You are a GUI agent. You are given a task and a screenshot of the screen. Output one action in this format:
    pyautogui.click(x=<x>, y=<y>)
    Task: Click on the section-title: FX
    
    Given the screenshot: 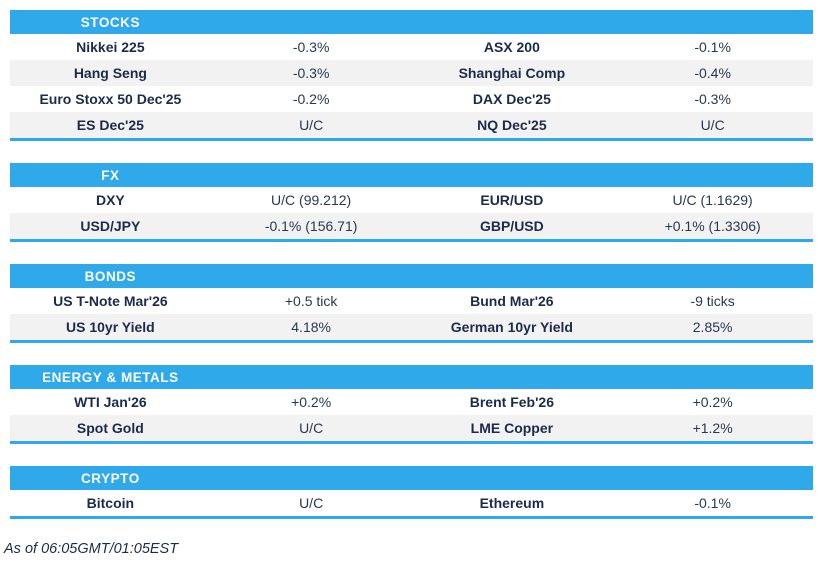 What is the action you would take?
    pyautogui.click(x=110, y=175)
    